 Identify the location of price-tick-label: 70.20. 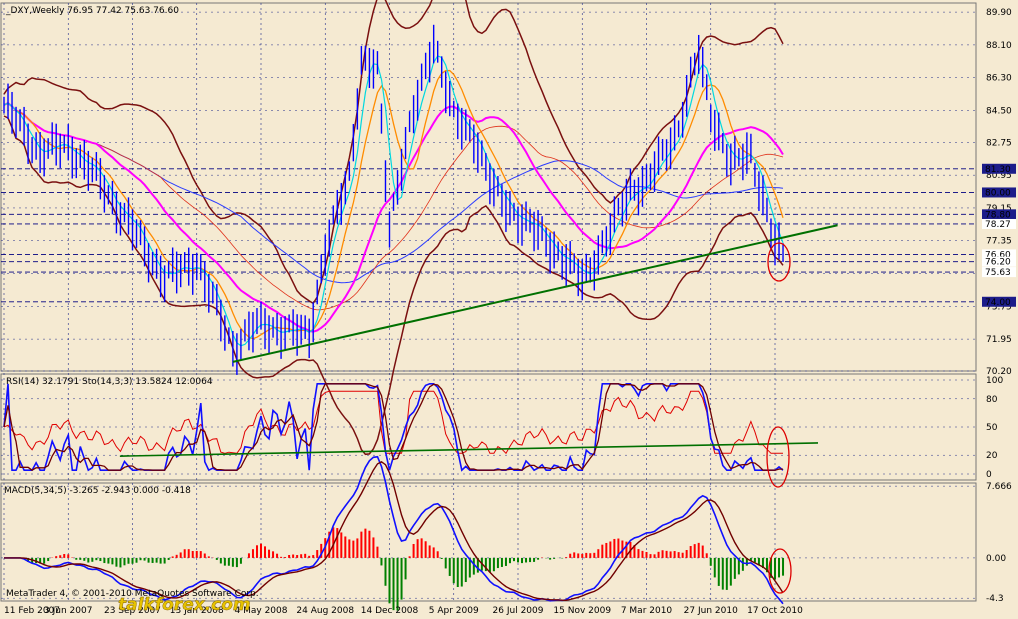
(999, 372).